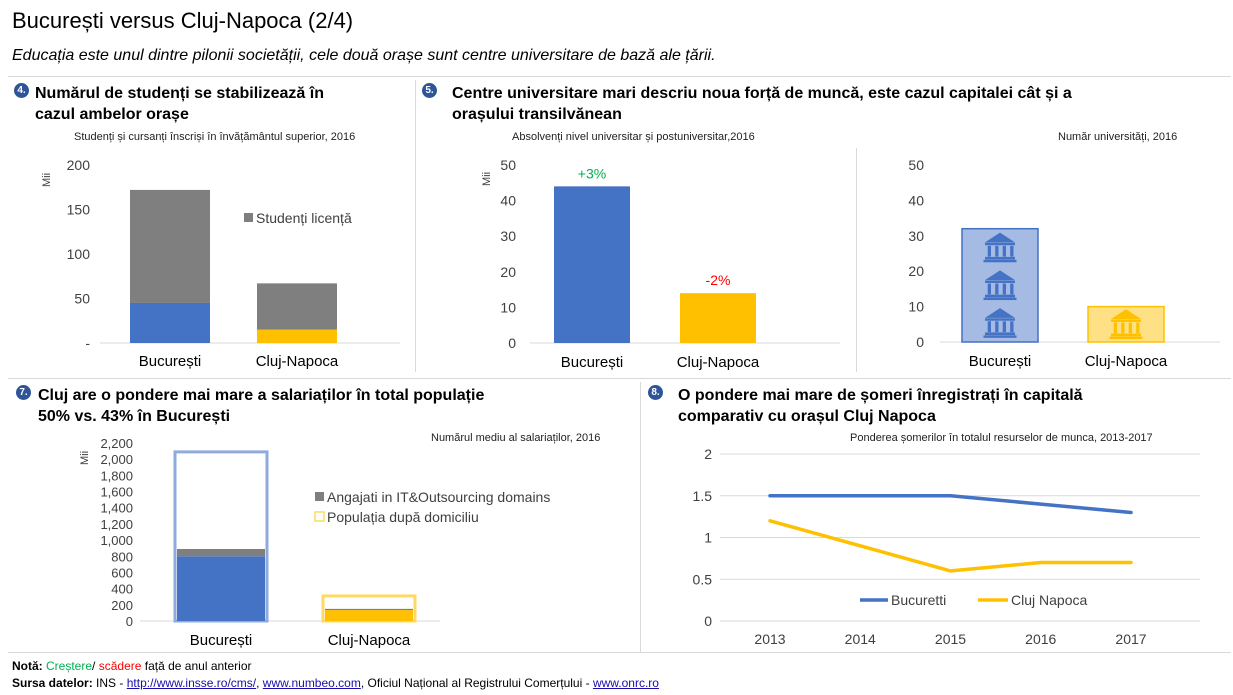 The height and width of the screenshot is (695, 1233). Describe the element at coordinates (537, 114) in the screenshot. I see `panel-5-title-line2: orașului transilvănean` at that location.